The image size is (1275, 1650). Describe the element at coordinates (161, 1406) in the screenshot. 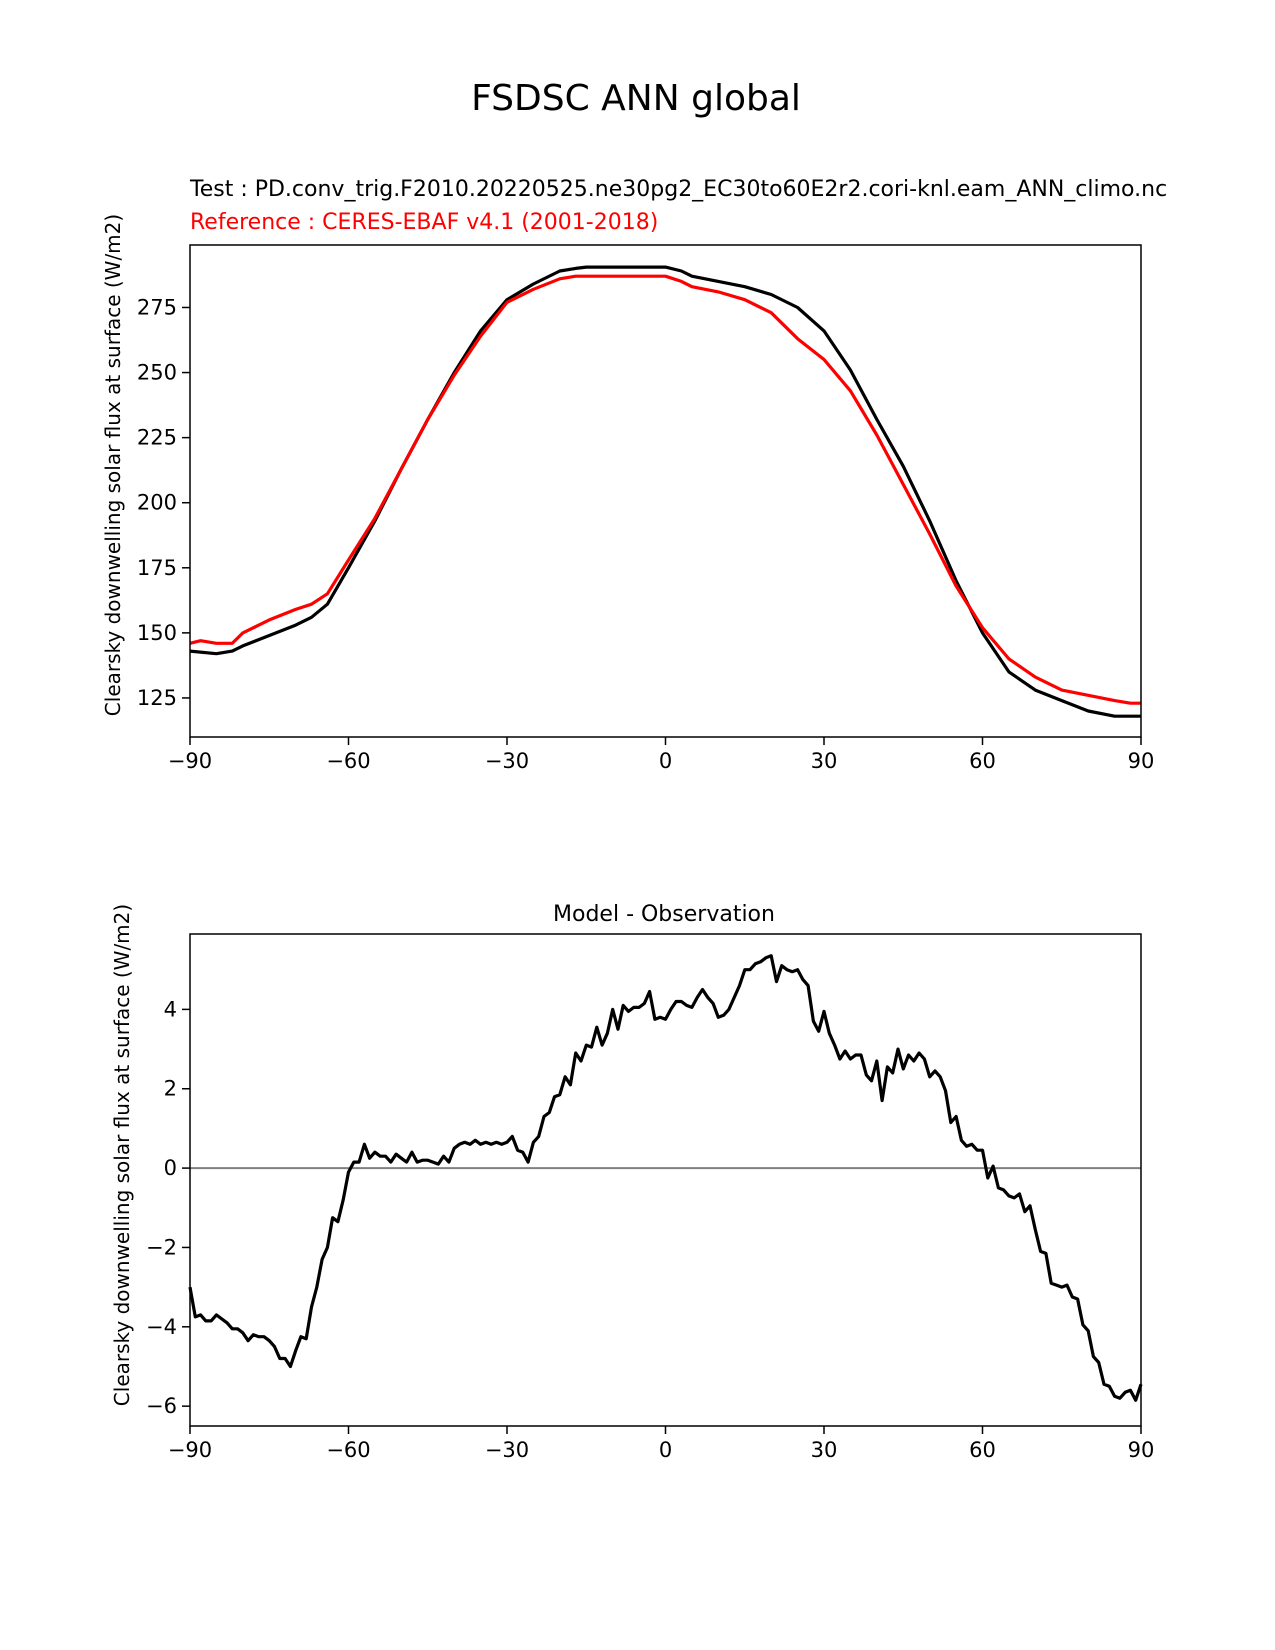

I see `y-tick-label: −6` at that location.